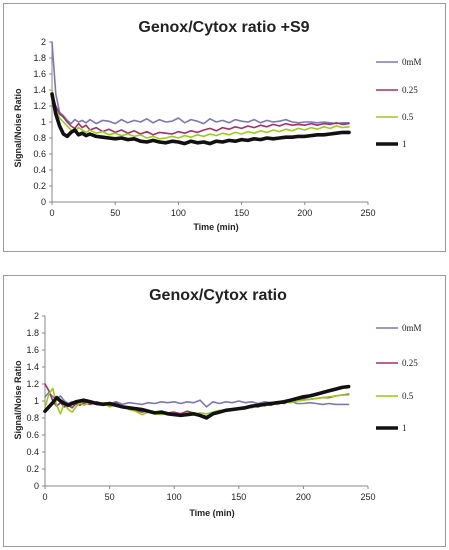  What do you see at coordinates (223, 27) in the screenshot?
I see `chart-title: Genox/Cytox ratio +S9` at bounding box center [223, 27].